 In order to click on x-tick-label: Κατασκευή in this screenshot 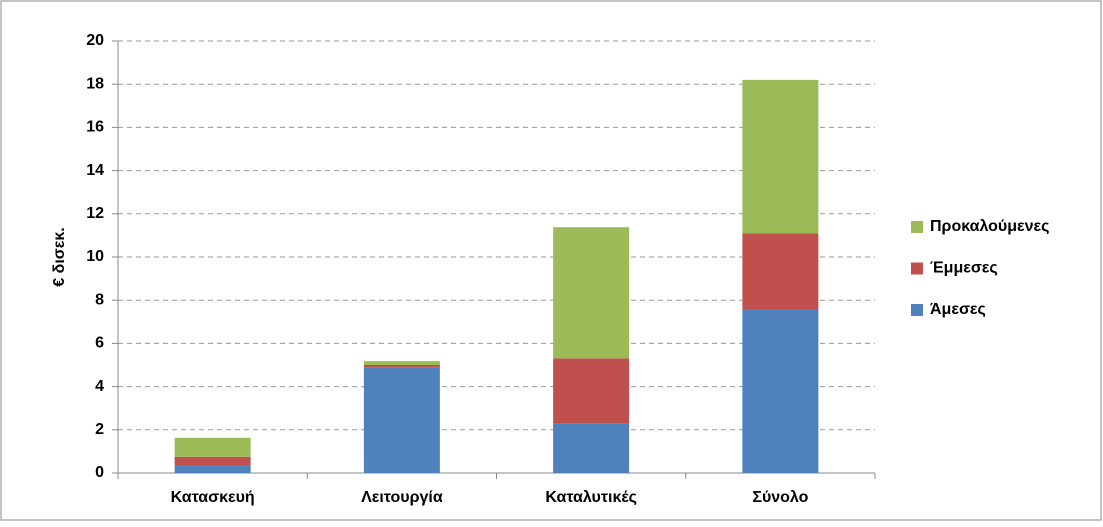, I will do `click(213, 497)`.